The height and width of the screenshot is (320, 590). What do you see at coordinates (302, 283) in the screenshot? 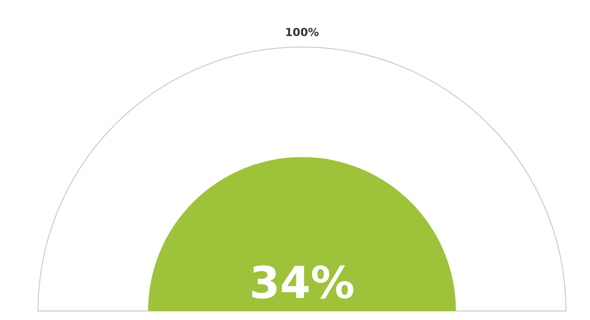
I see `data-label: 34%` at bounding box center [302, 283].